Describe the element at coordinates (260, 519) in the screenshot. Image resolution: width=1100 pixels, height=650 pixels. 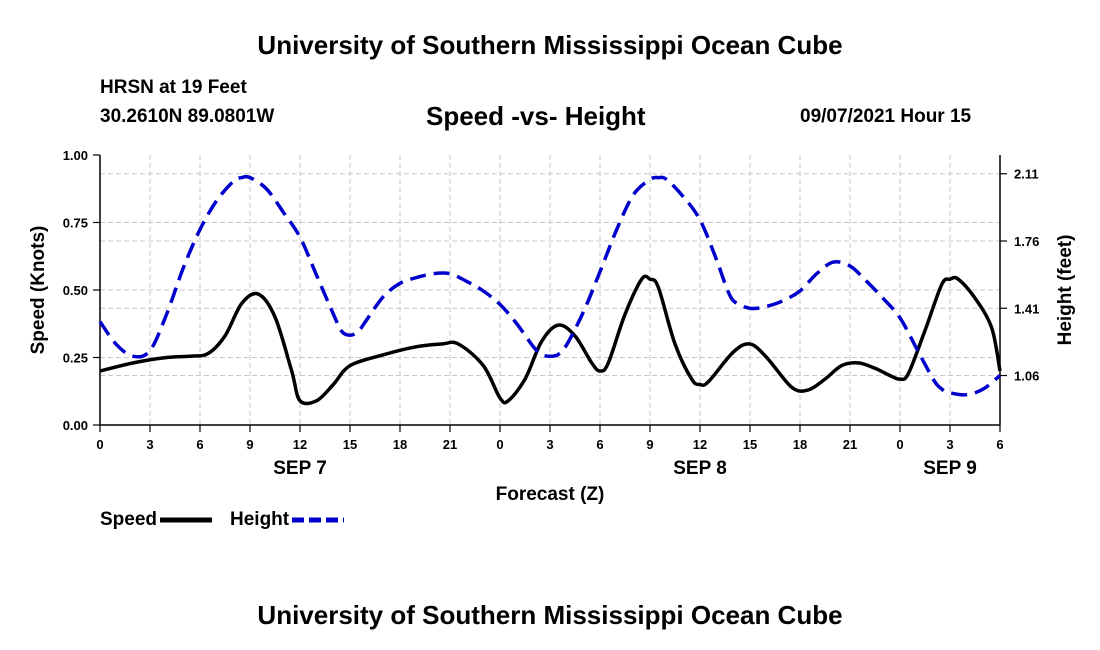
I see `legend-label-height: Height` at that location.